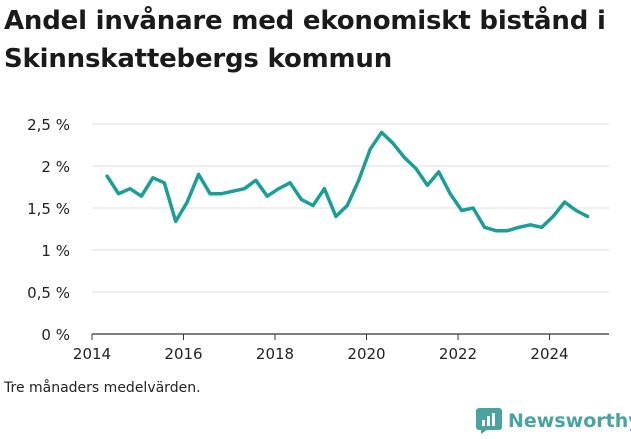 The image size is (631, 439). Describe the element at coordinates (458, 354) in the screenshot. I see `x-tick-label: 2022` at that location.